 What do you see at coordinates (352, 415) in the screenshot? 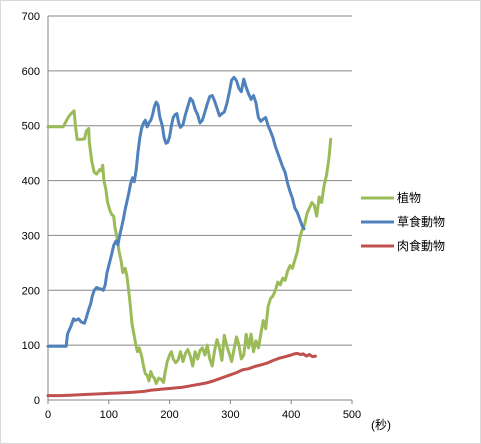
I see `x-tick-label: 500` at bounding box center [352, 415].